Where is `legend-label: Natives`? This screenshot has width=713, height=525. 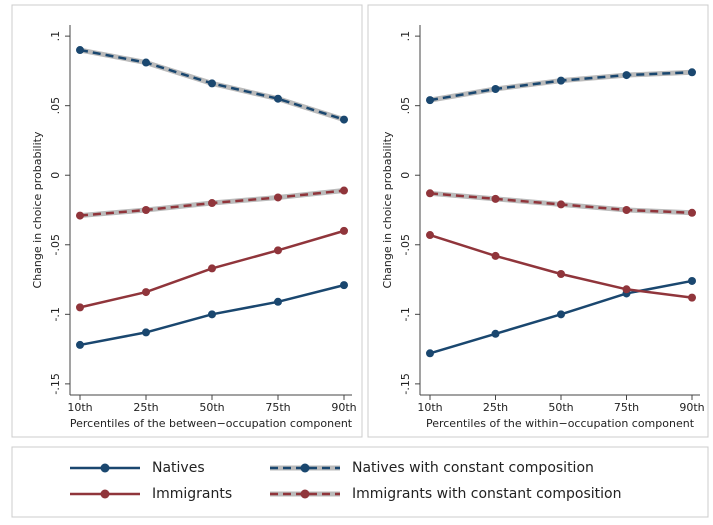
legend-label: Natives is located at coordinates (178, 468).